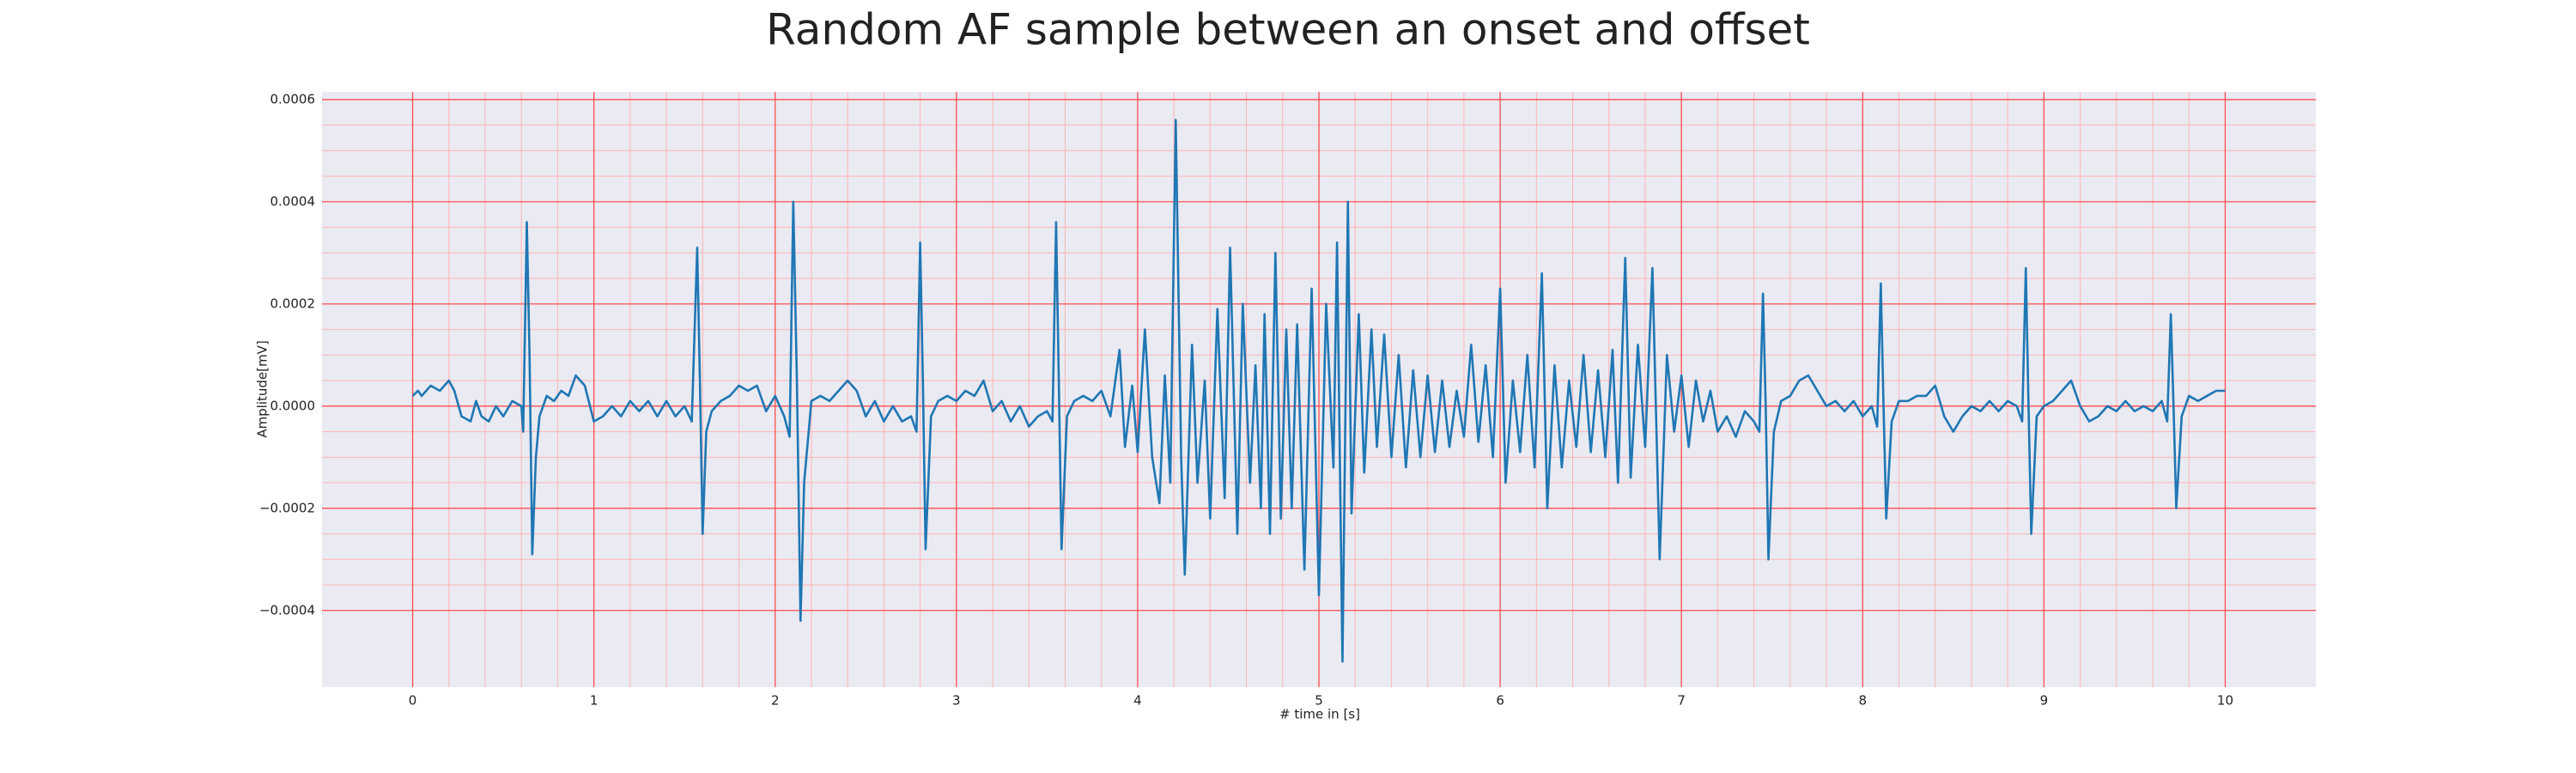 The image size is (2576, 773). What do you see at coordinates (1319, 701) in the screenshot?
I see `x-tick-label: 5` at bounding box center [1319, 701].